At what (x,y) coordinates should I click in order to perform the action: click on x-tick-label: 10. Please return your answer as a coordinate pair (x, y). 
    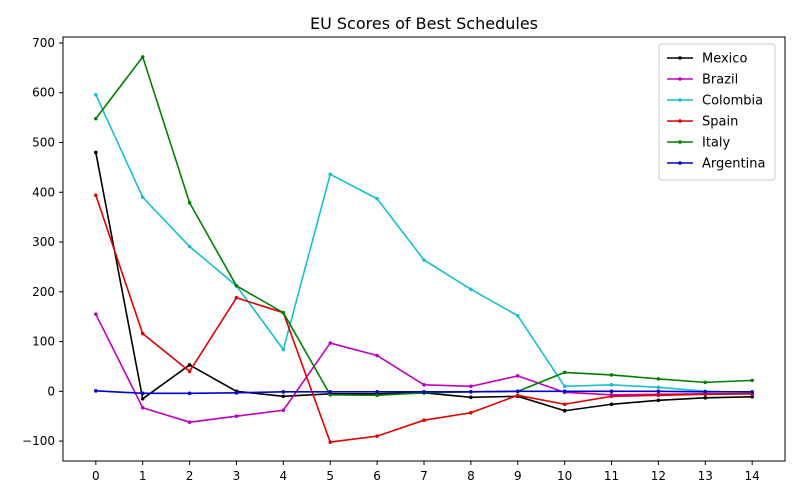
    Looking at the image, I should click on (564, 476).